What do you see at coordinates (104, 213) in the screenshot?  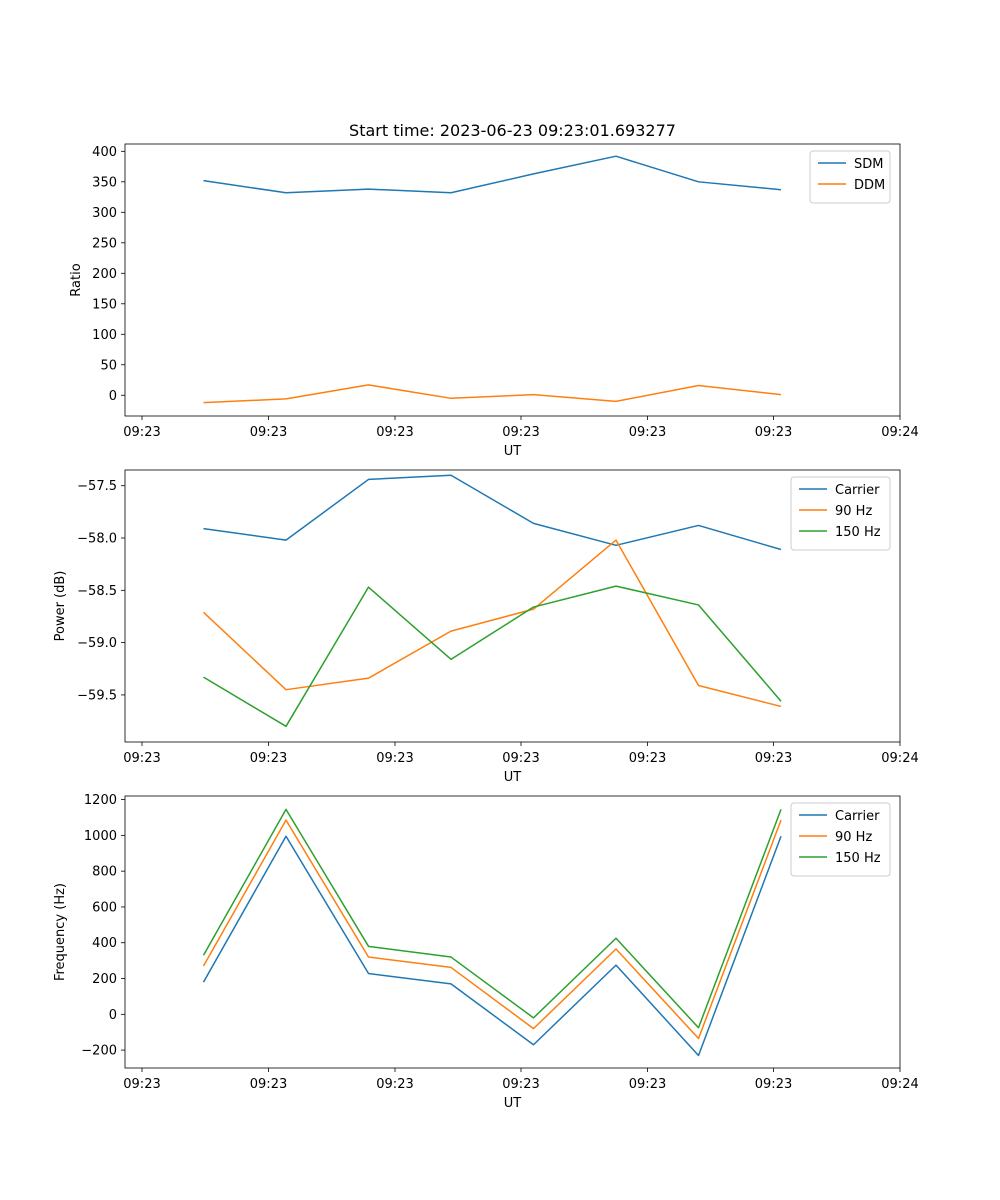 I see `y-tick-label: 300` at bounding box center [104, 213].